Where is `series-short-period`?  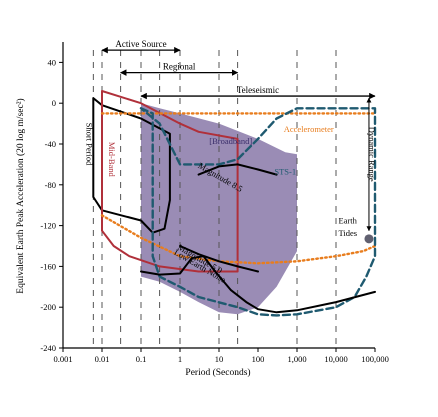 series-short-period is located at coordinates (131, 165).